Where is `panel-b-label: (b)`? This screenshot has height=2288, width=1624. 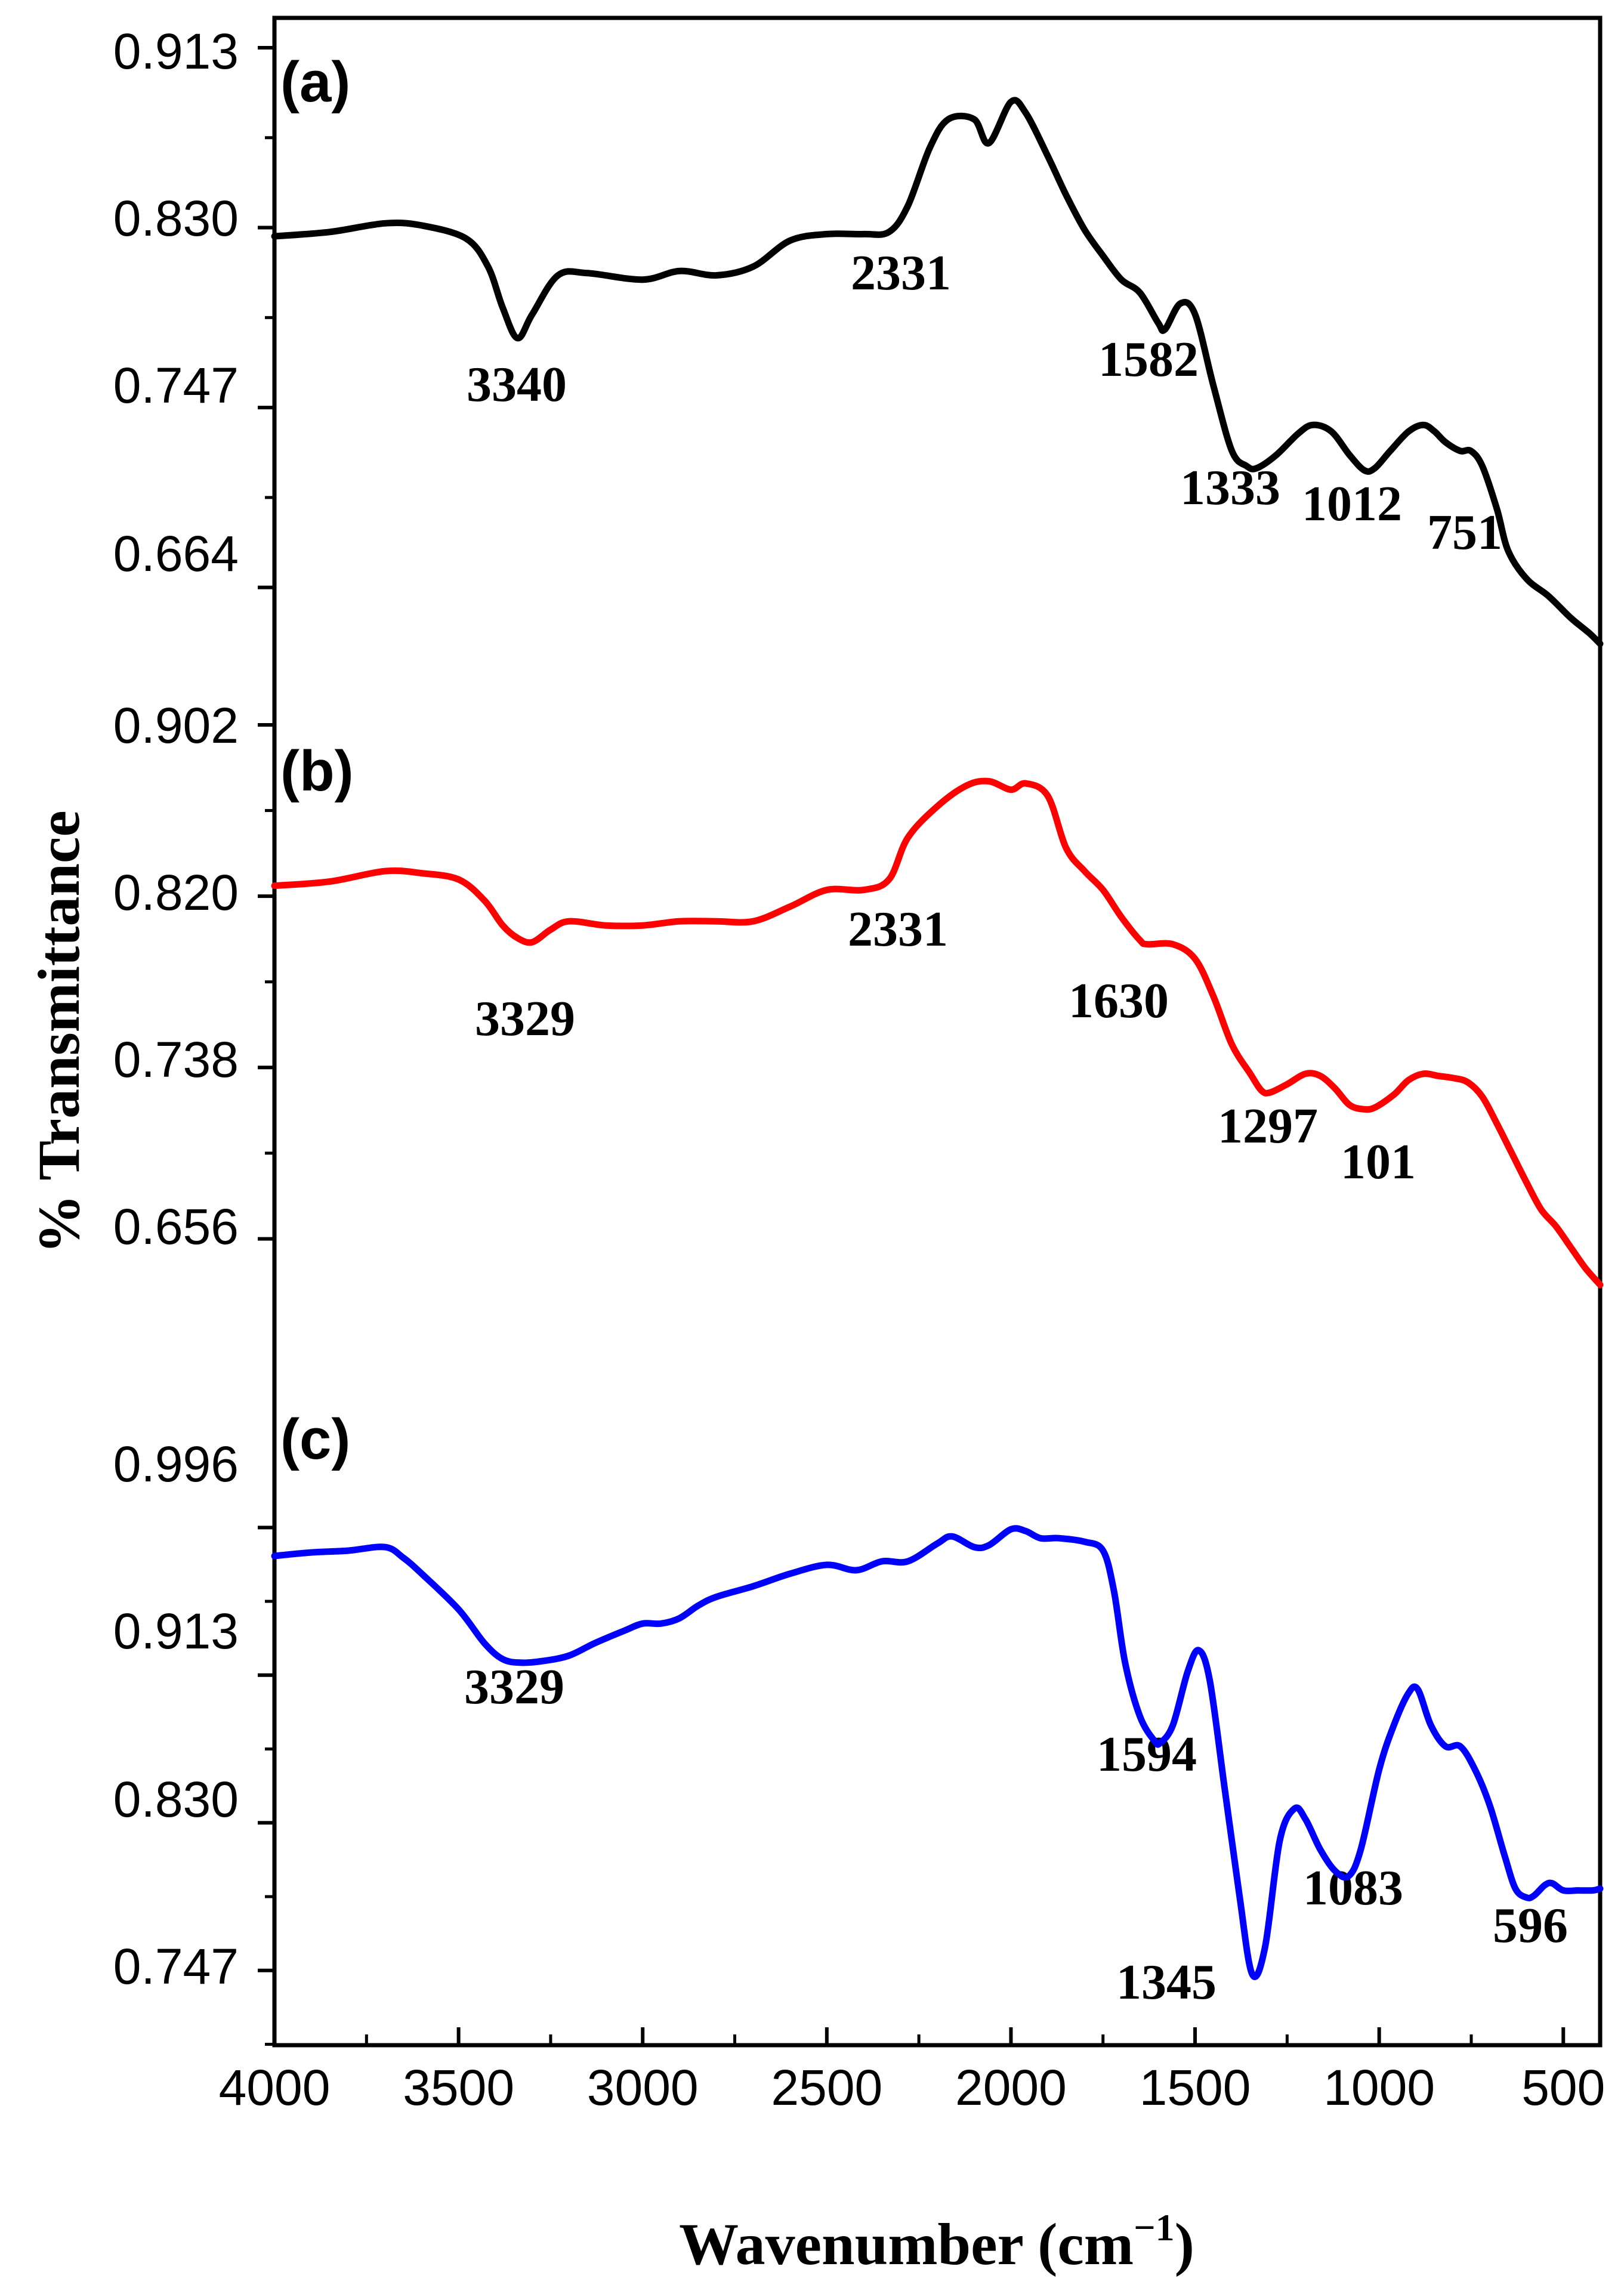
panel-b-label: (b) is located at coordinates (317, 771).